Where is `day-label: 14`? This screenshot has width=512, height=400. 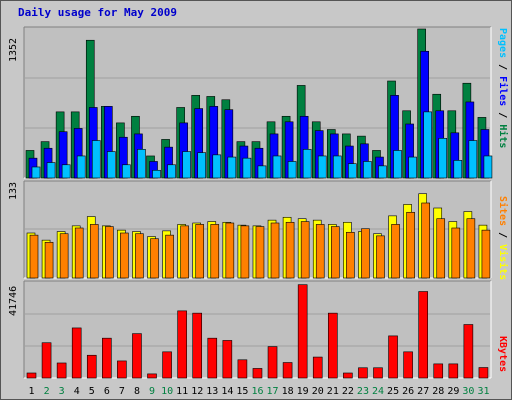 day-label: 14 is located at coordinates (227, 391).